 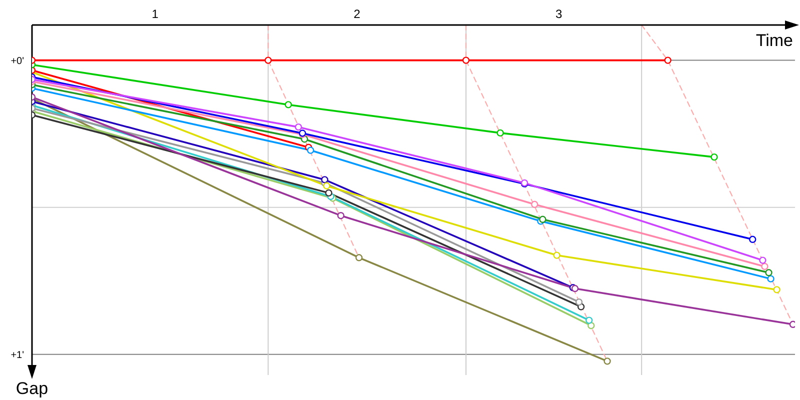 I want to click on x-axis-title: Time, so click(x=774, y=40).